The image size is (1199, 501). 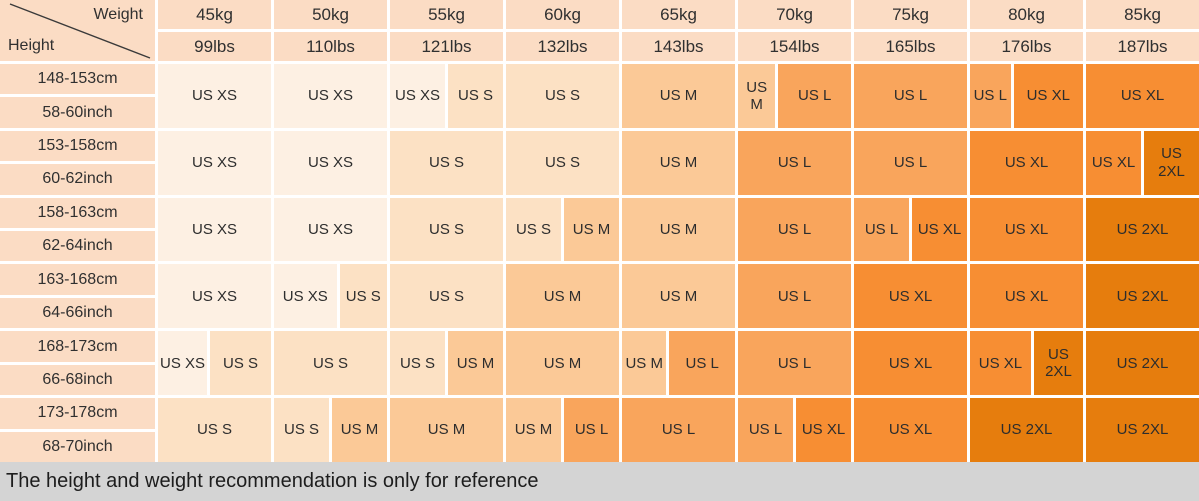 I want to click on height-cm-label: 168-173cm, so click(x=77, y=346).